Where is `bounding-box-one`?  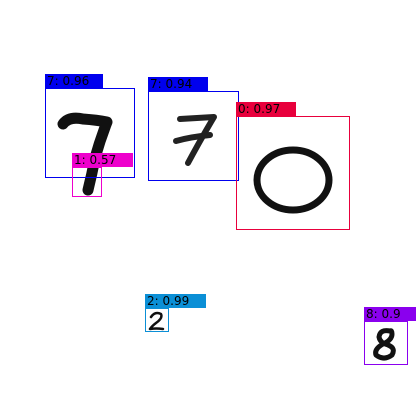 bounding-box-one is located at coordinates (87, 182).